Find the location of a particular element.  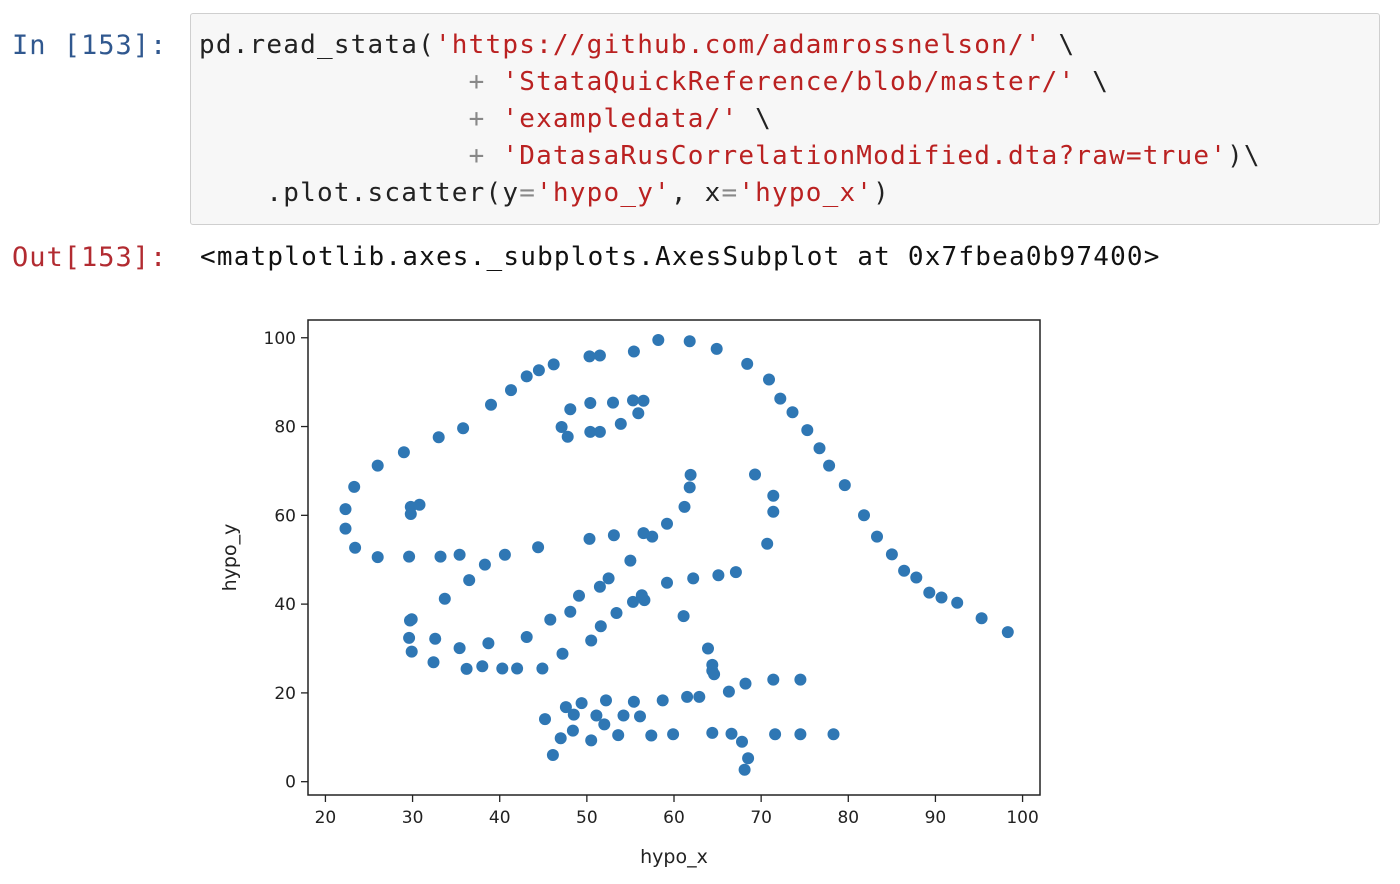

x-axis-label: hypo_x is located at coordinates (674, 857).